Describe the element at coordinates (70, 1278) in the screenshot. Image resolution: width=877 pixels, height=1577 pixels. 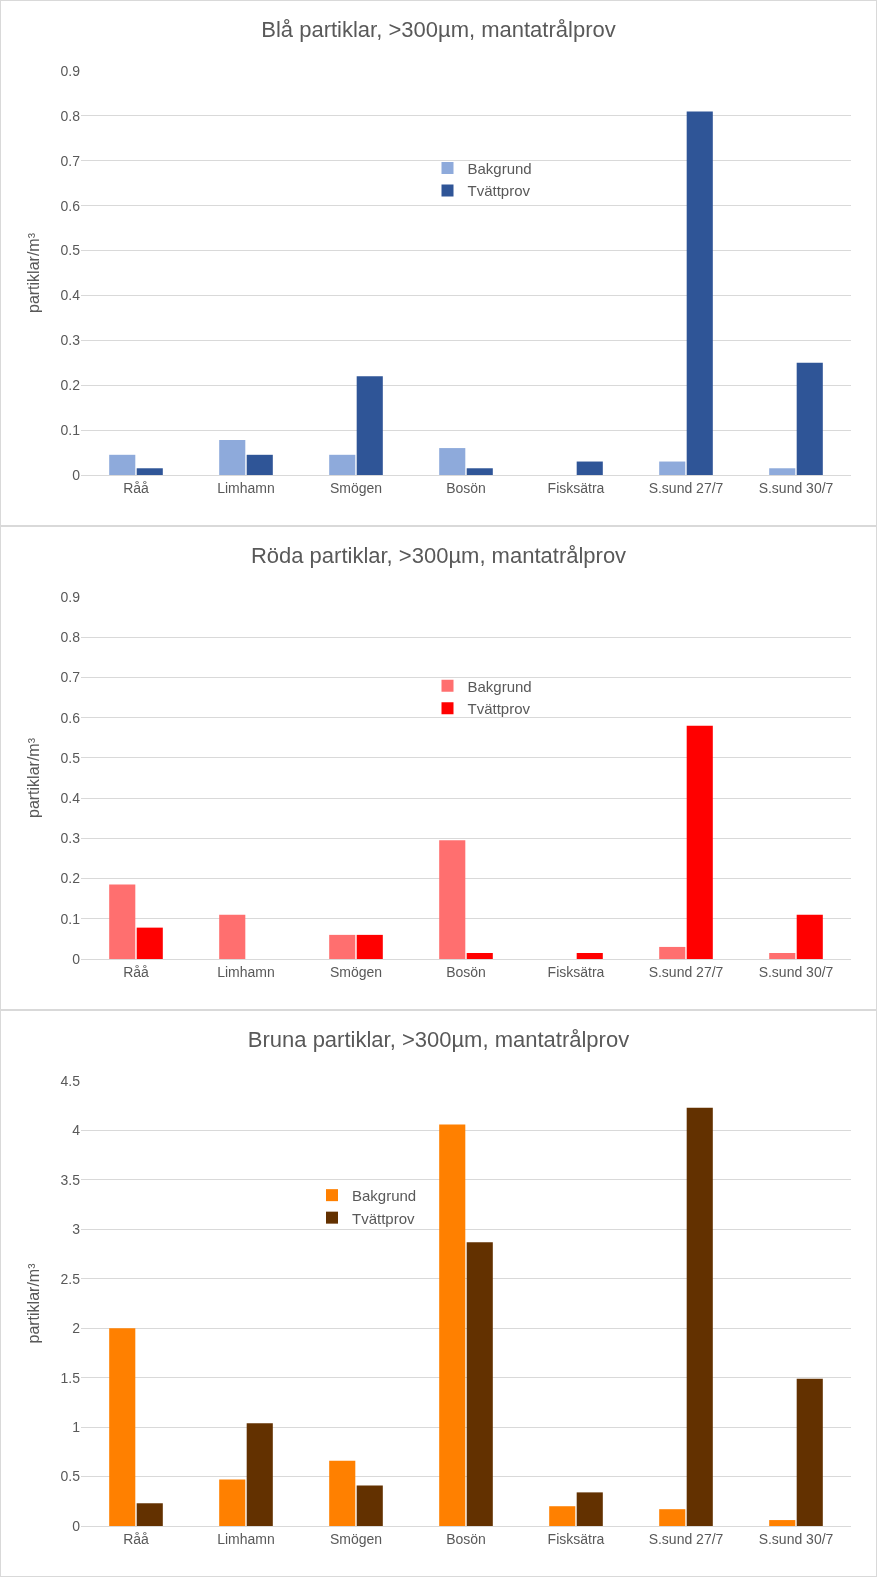
I see `y-tick-label: 2.5` at that location.